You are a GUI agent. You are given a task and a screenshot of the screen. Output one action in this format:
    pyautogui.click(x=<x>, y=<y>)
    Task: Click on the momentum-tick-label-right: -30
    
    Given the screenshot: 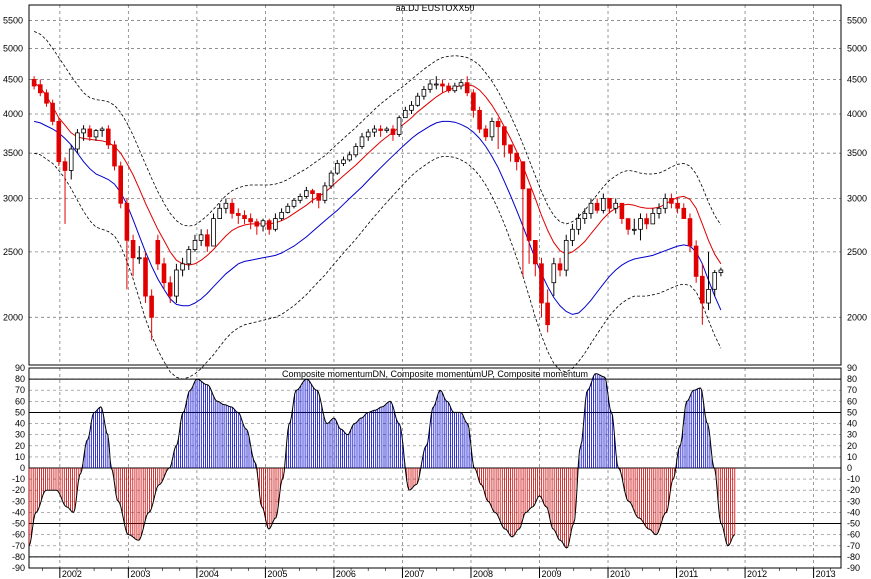 What is the action you would take?
    pyautogui.click(x=853, y=501)
    